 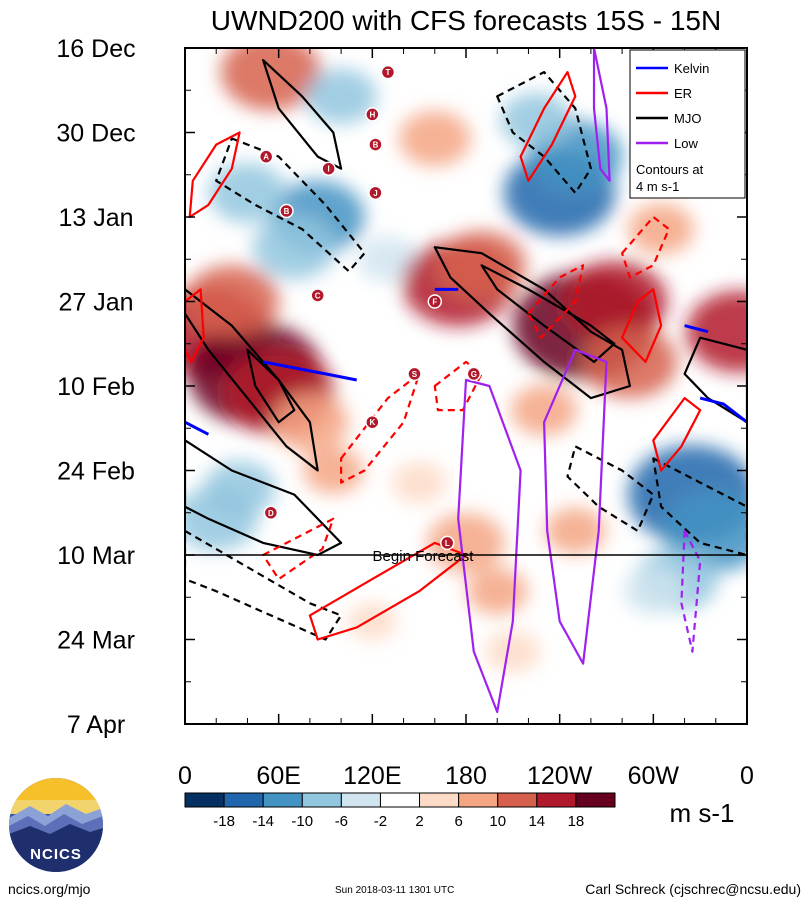 What do you see at coordinates (370, 307) in the screenshot?
I see `storm-markers: T H B A I J B C F S G K D L` at bounding box center [370, 307].